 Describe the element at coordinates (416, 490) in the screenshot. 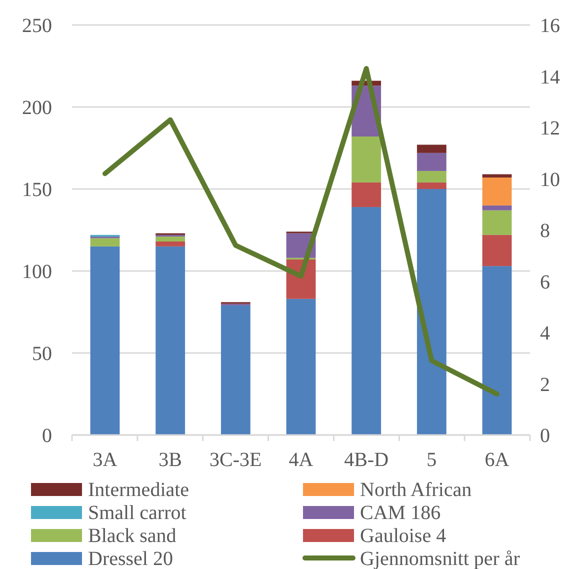

I see `legend-label: North African` at that location.